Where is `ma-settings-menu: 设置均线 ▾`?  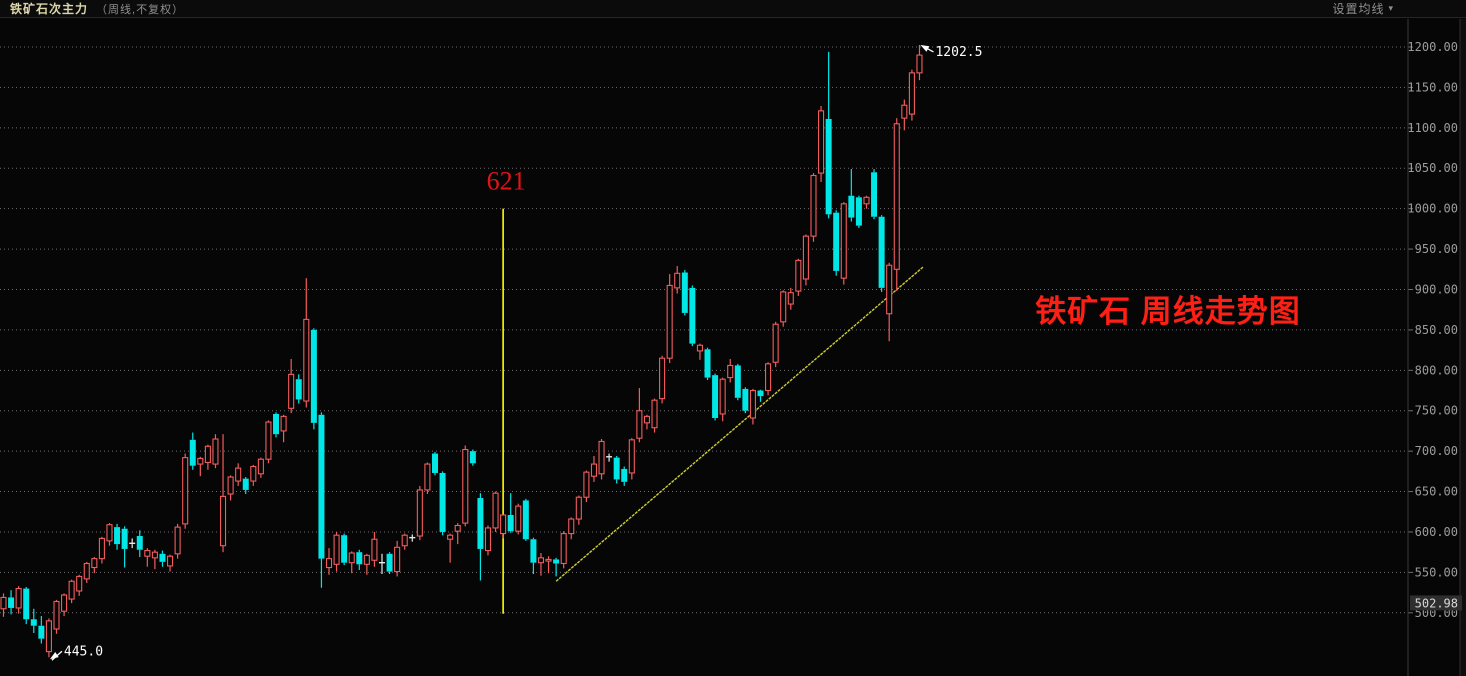 ma-settings-menu: 设置均线 ▾ is located at coordinates (1363, 8).